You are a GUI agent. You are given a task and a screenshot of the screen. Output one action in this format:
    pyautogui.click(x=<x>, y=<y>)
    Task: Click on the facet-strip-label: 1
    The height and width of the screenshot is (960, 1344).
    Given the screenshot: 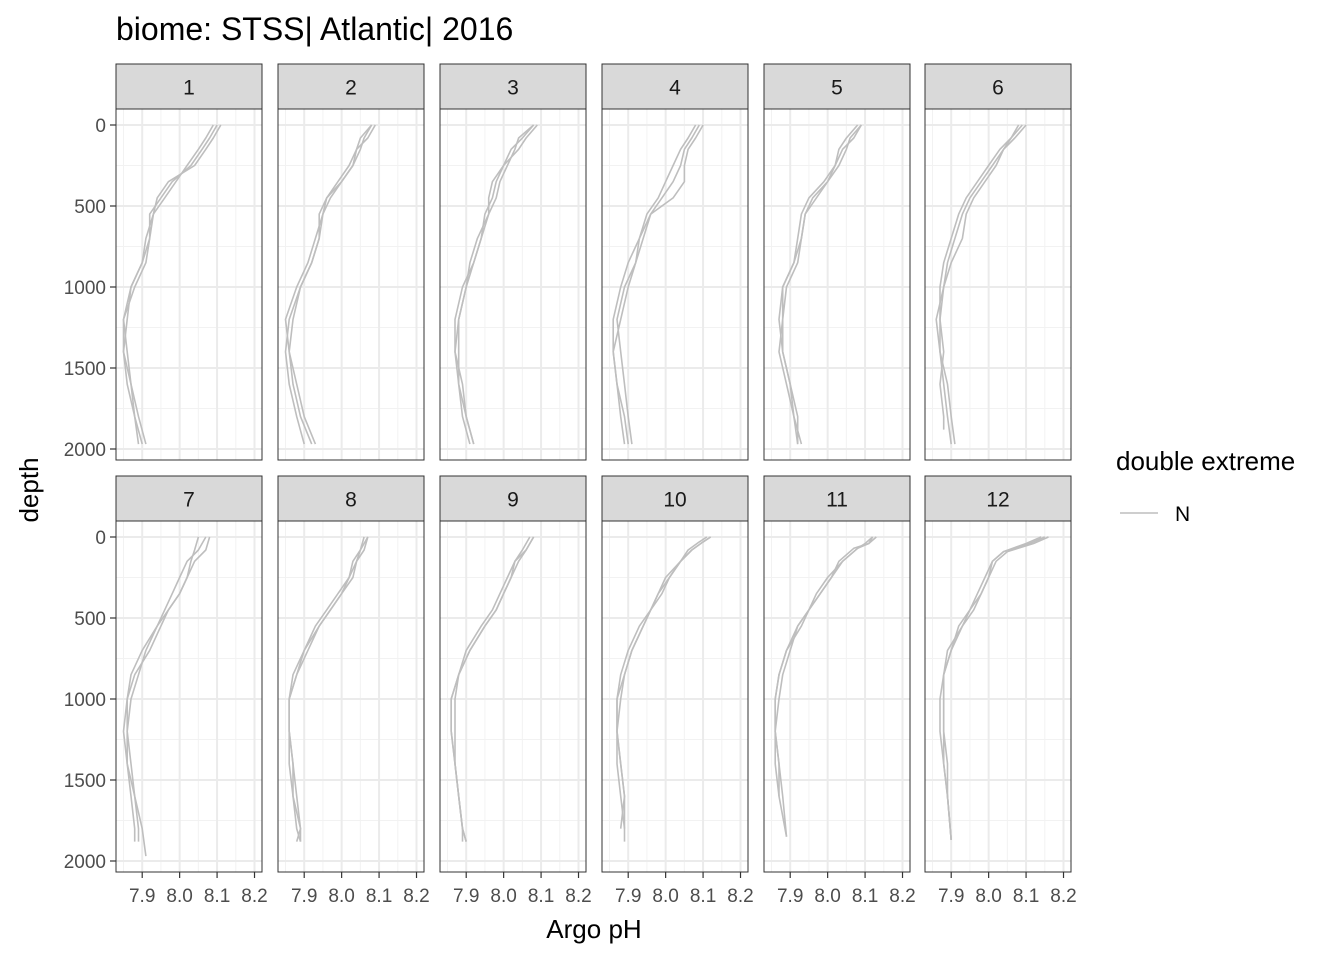 What is the action you would take?
    pyautogui.click(x=189, y=88)
    